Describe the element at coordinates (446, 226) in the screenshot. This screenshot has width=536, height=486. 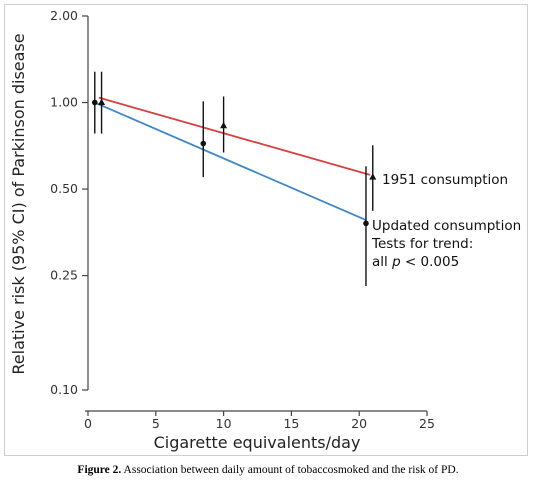
I see `label-updated-consumption: Updated consumption` at that location.